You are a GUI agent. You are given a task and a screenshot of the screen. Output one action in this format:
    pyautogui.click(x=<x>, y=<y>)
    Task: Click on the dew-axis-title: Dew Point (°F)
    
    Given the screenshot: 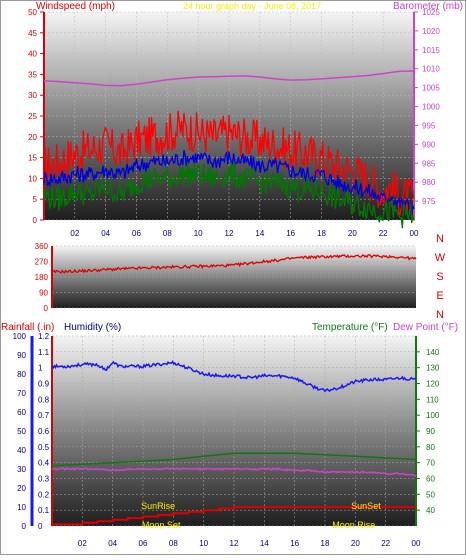 What is the action you would take?
    pyautogui.click(x=425, y=327)
    